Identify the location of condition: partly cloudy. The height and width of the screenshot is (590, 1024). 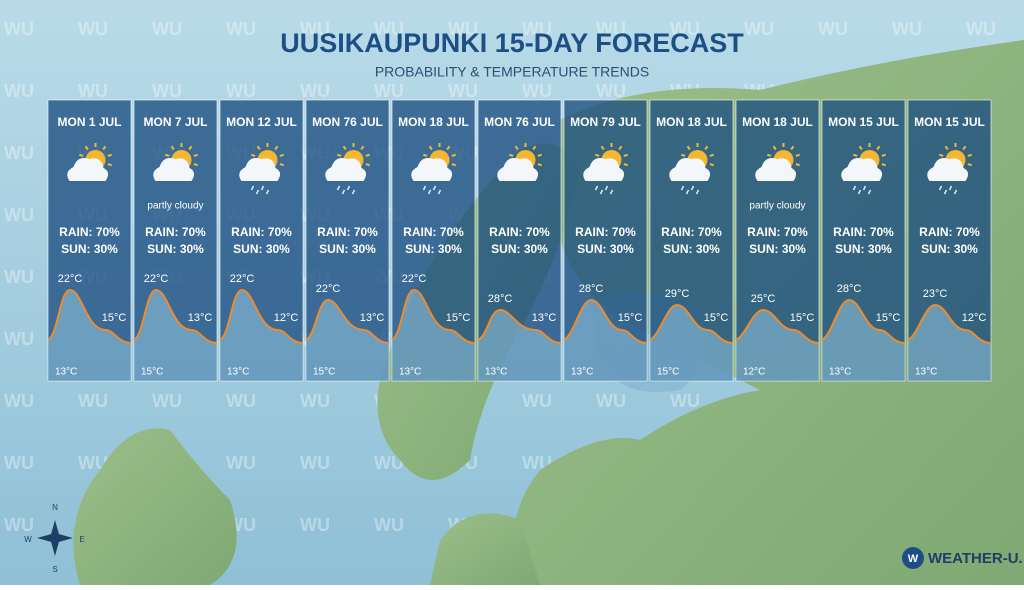
(175, 206).